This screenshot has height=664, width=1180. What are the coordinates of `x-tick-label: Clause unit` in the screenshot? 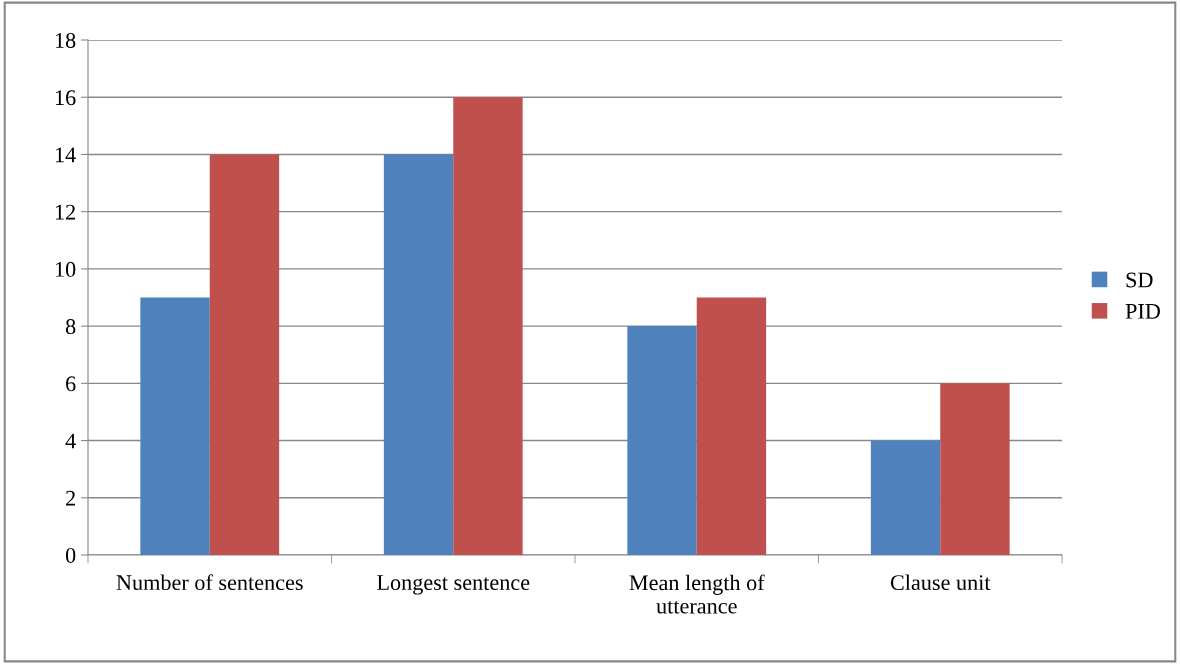 It's located at (940, 582).